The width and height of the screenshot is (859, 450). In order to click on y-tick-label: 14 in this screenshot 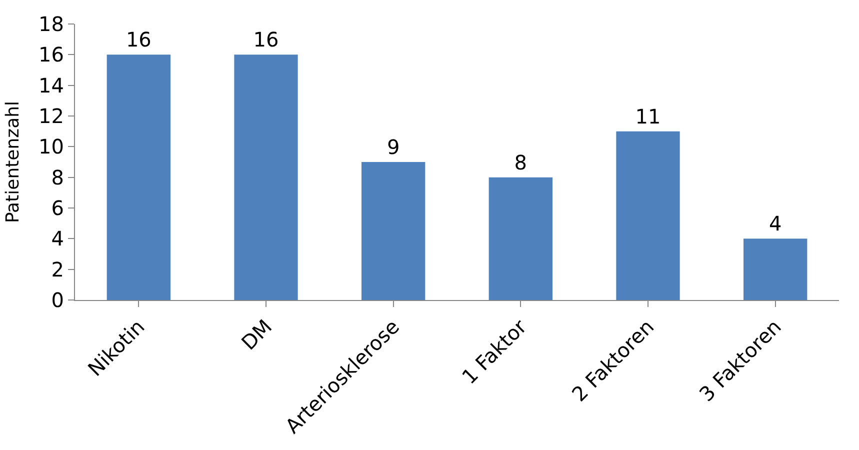, I will do `click(51, 85)`.